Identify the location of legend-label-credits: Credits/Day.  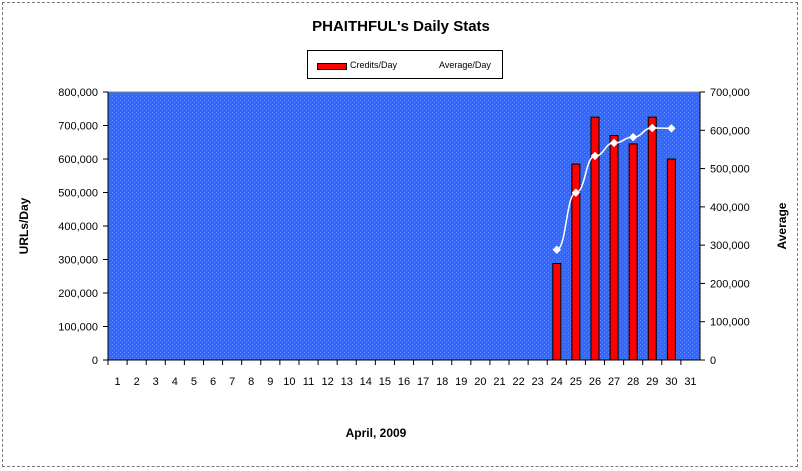
(374, 65).